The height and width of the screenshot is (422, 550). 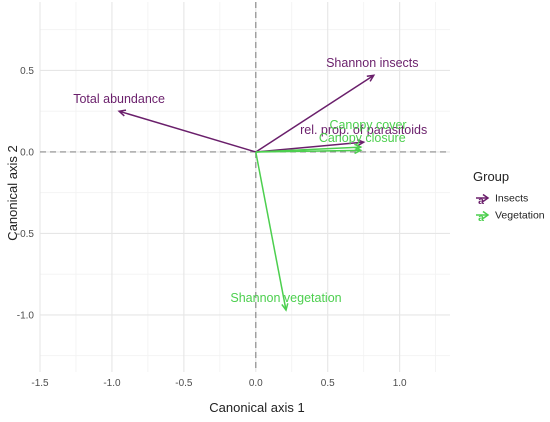 What do you see at coordinates (400, 383) in the screenshot?
I see `x-tick-label: 1.0` at bounding box center [400, 383].